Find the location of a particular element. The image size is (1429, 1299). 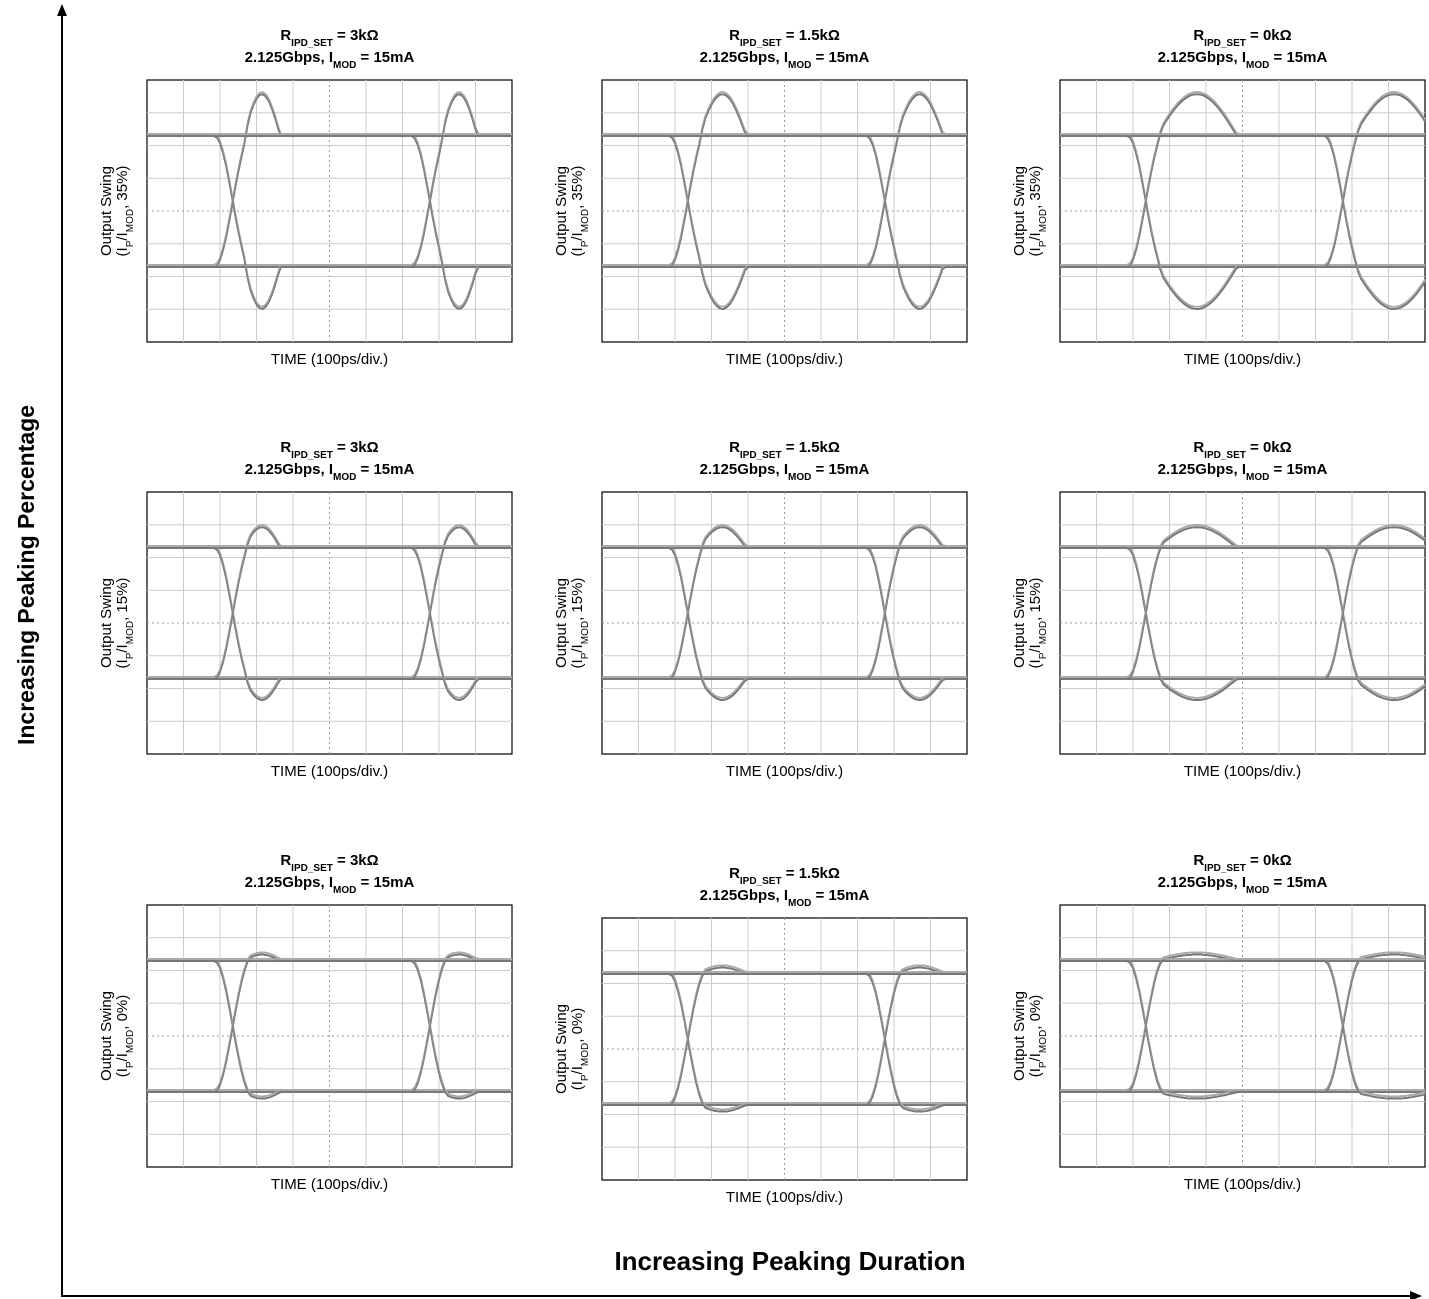

text-segment: = 0kΩ is located at coordinates (1269, 35).